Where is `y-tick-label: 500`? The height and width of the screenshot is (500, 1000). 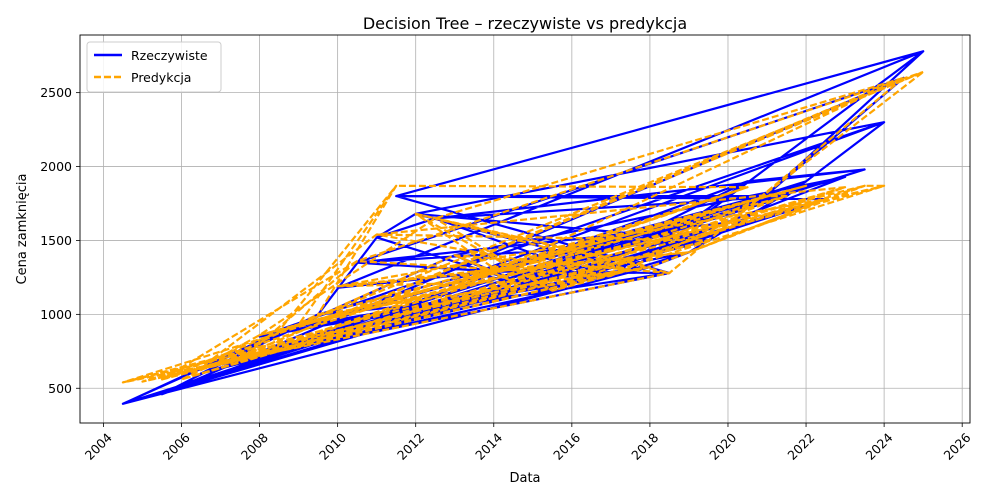 y-tick-label: 500 is located at coordinates (60, 388).